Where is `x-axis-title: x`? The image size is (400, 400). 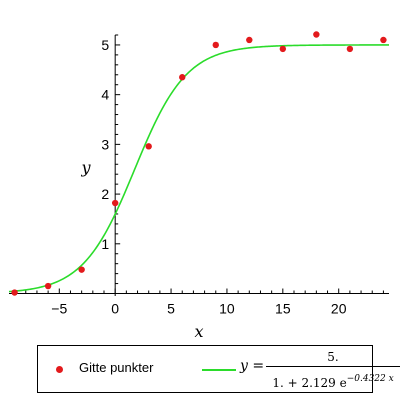 x-axis-title: x is located at coordinates (198, 331).